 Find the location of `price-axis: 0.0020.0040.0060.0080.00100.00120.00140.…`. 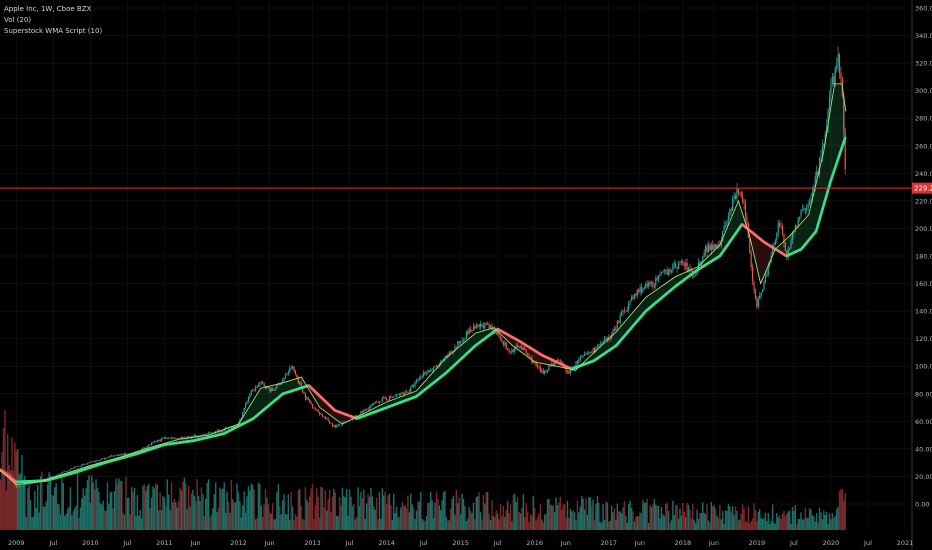

price-axis: 0.0020.0040.0060.0080.00100.00120.00140.… is located at coordinates (923, 257).